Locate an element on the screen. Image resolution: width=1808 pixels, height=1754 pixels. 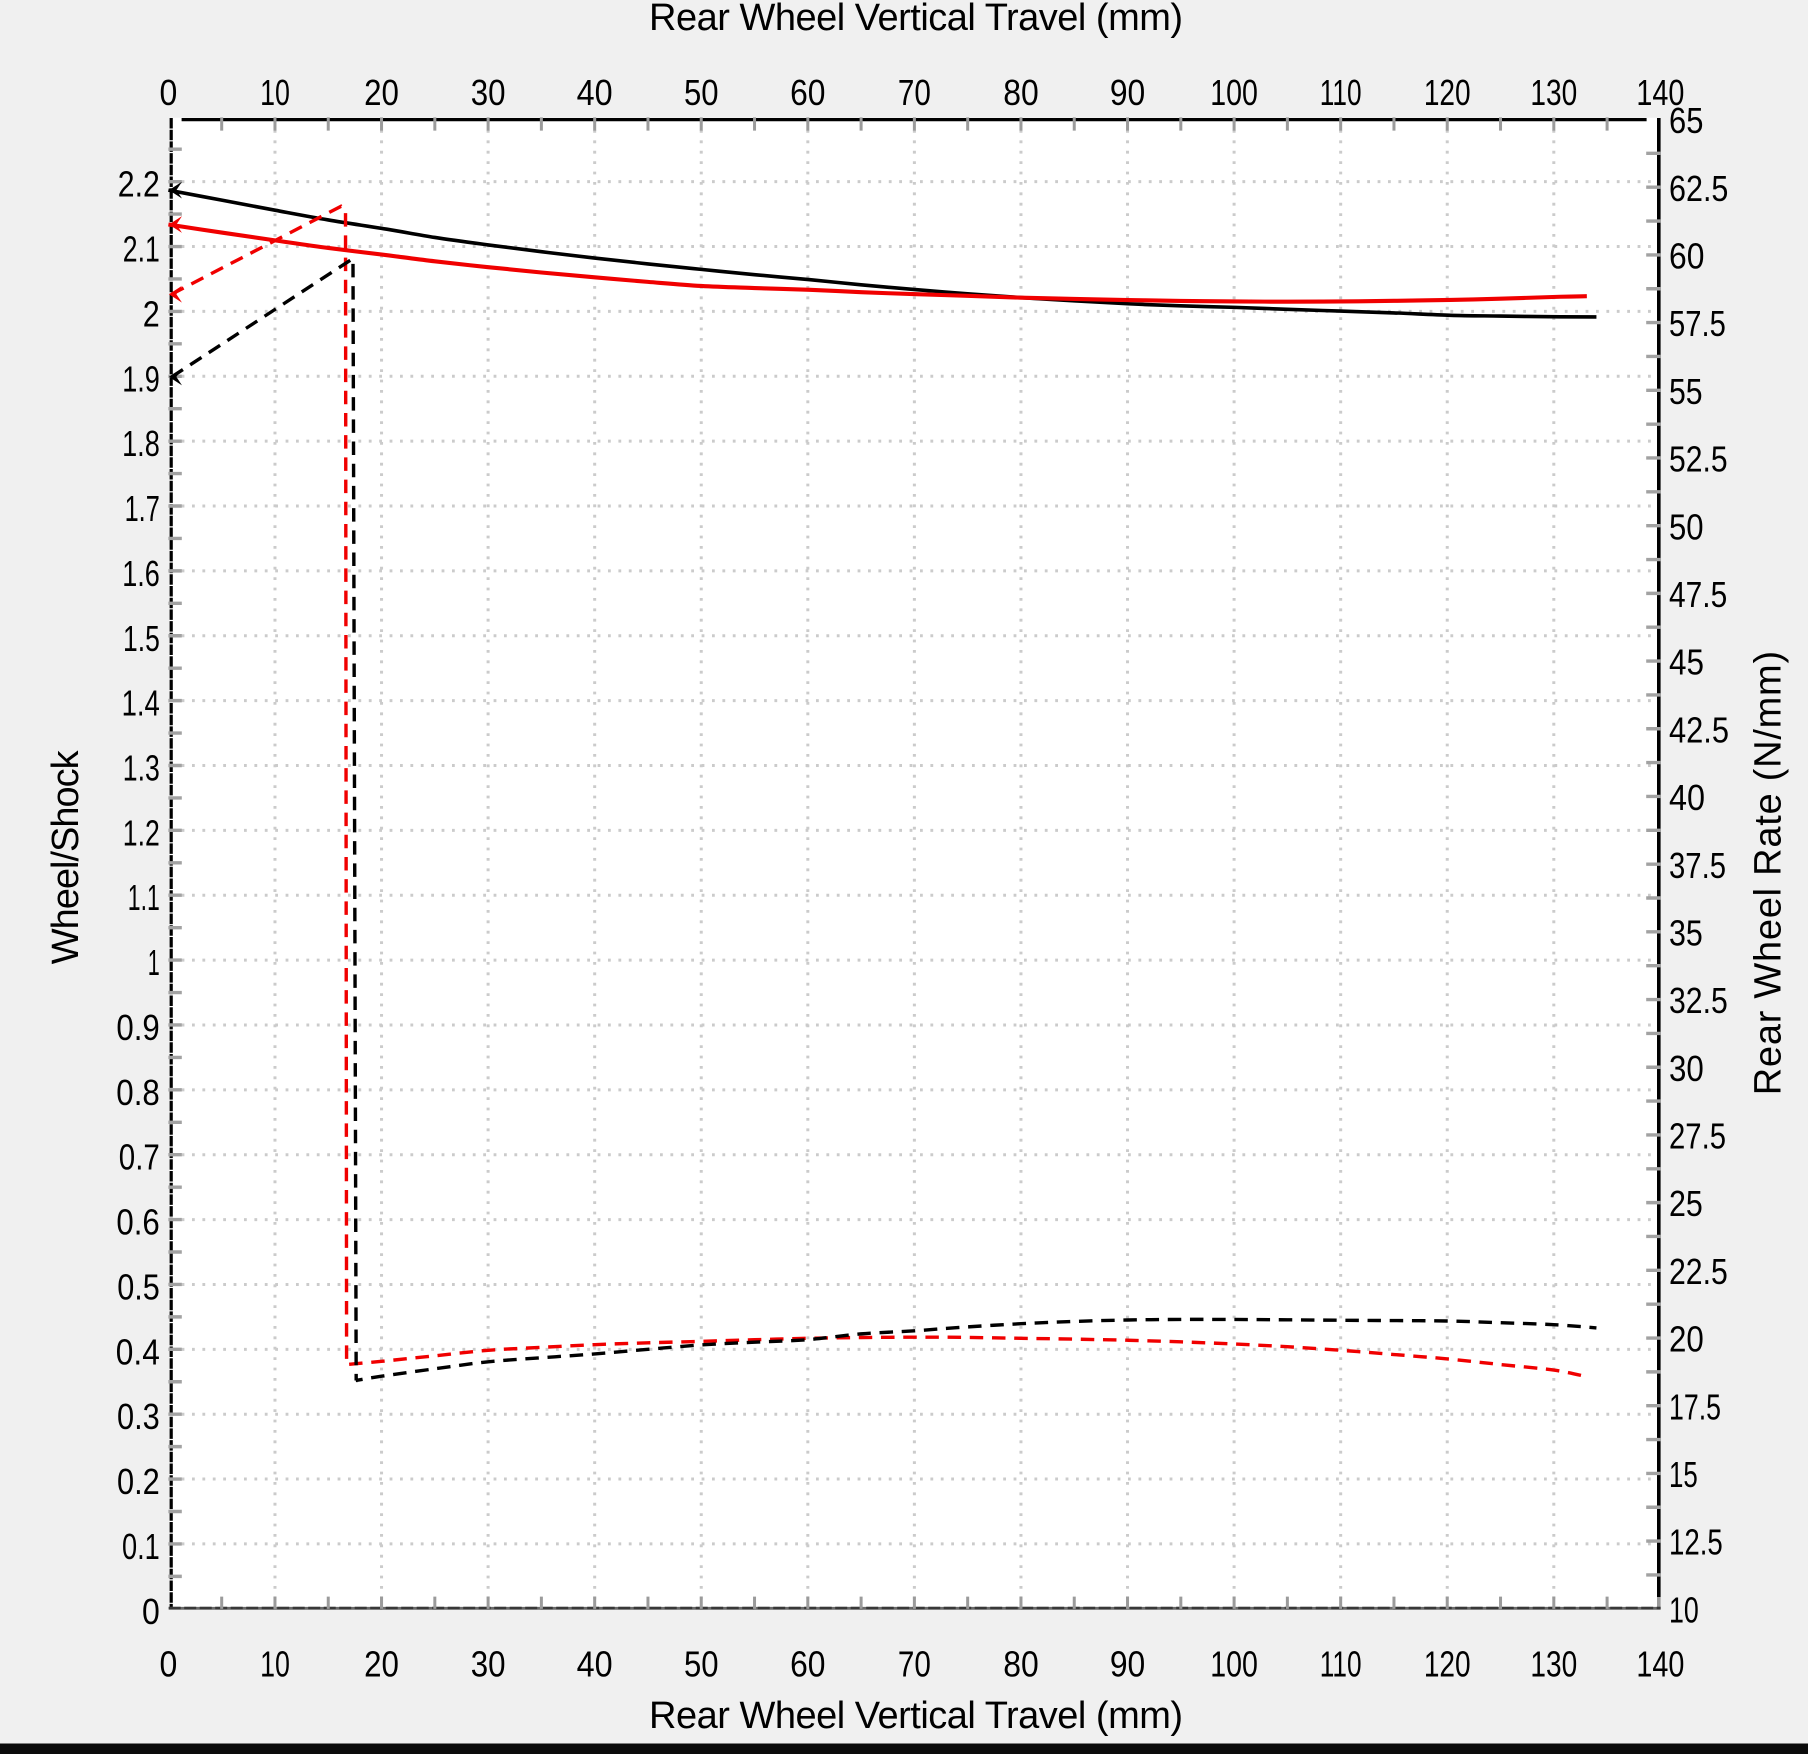
svg-text: 27.5 is located at coordinates (1697, 1136).